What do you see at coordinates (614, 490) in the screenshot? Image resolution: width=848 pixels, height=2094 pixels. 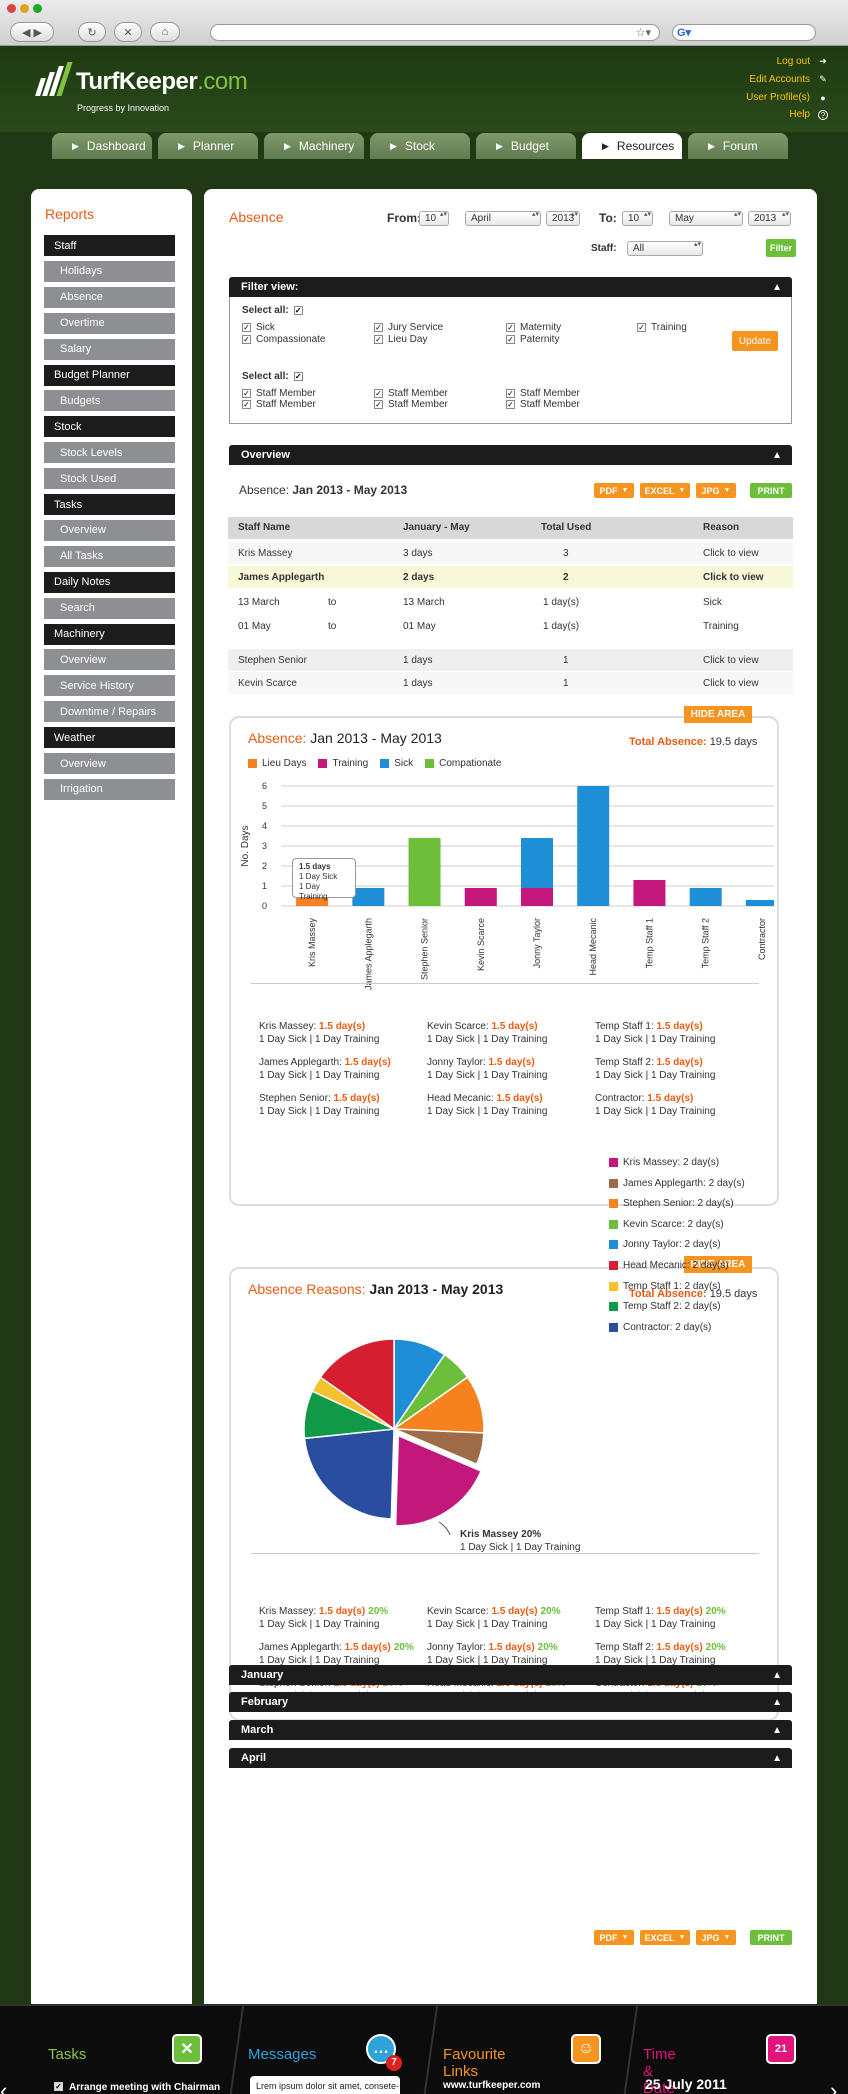 I see `export-pdf-button: PDF▼` at bounding box center [614, 490].